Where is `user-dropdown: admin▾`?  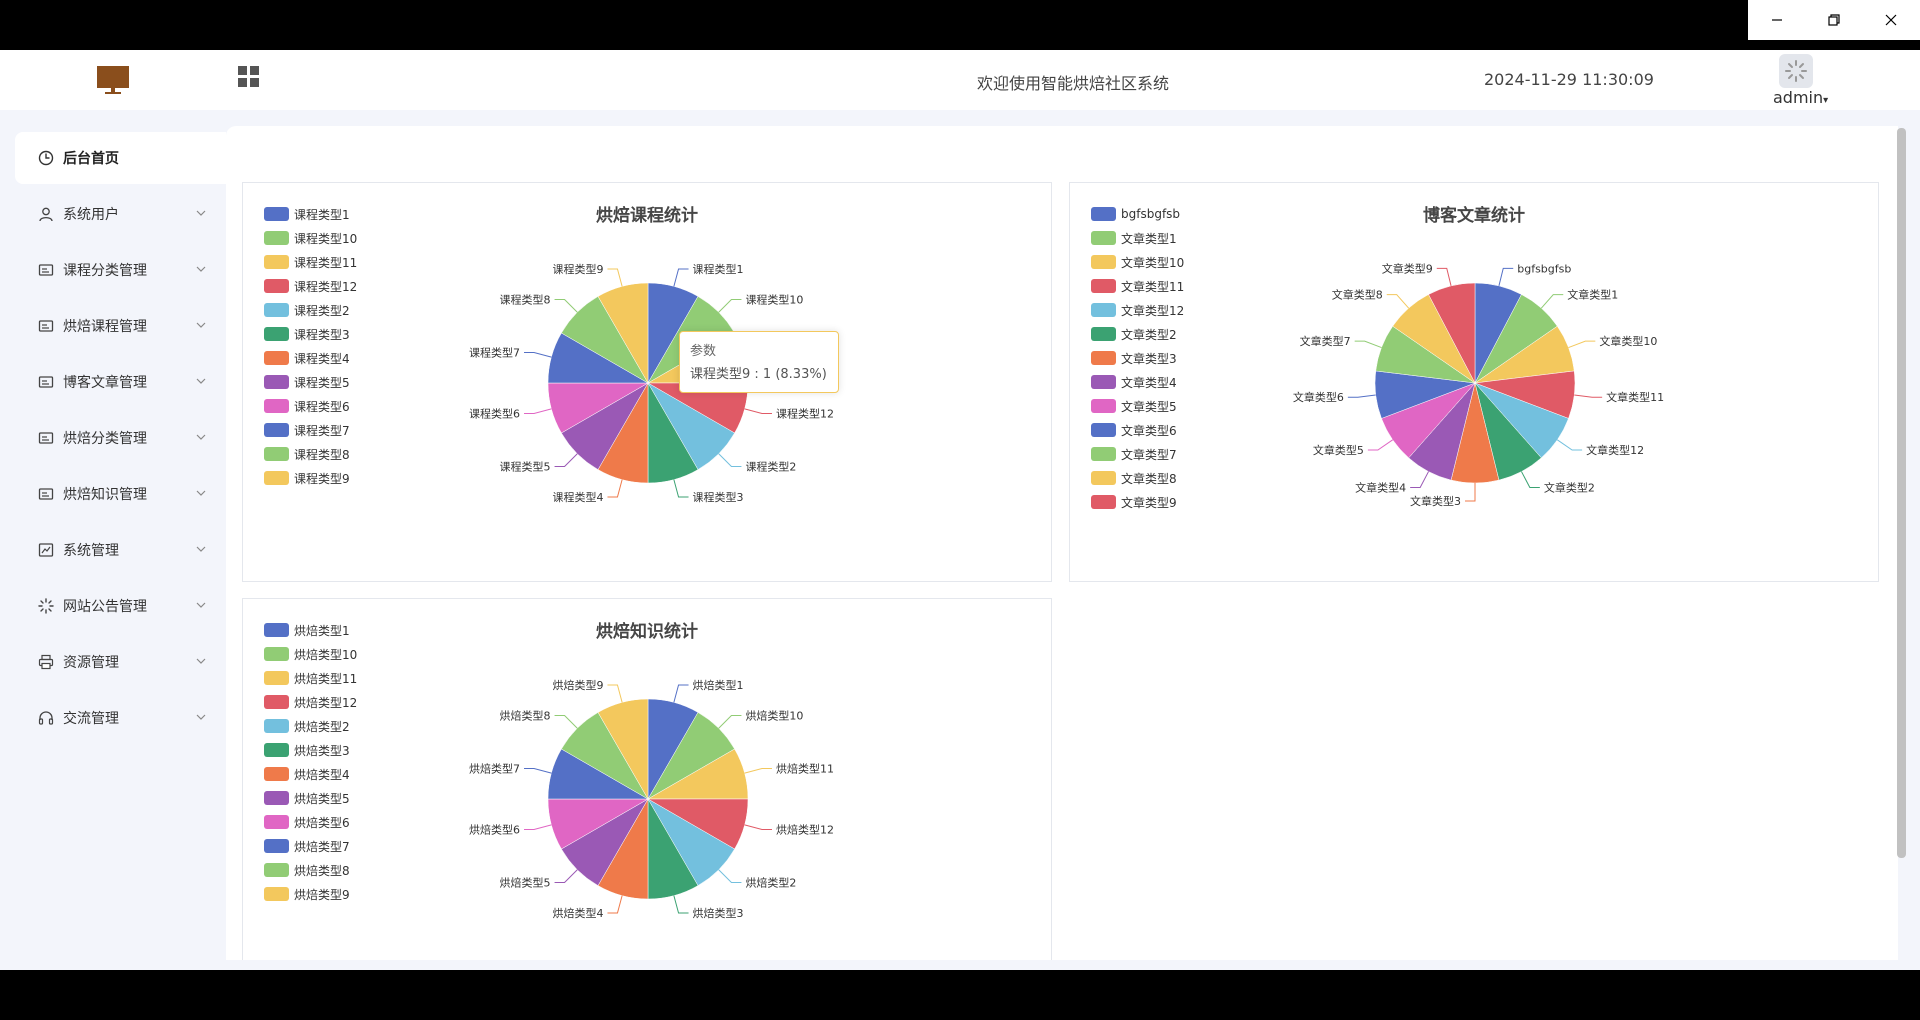 user-dropdown: admin▾ is located at coordinates (1800, 97).